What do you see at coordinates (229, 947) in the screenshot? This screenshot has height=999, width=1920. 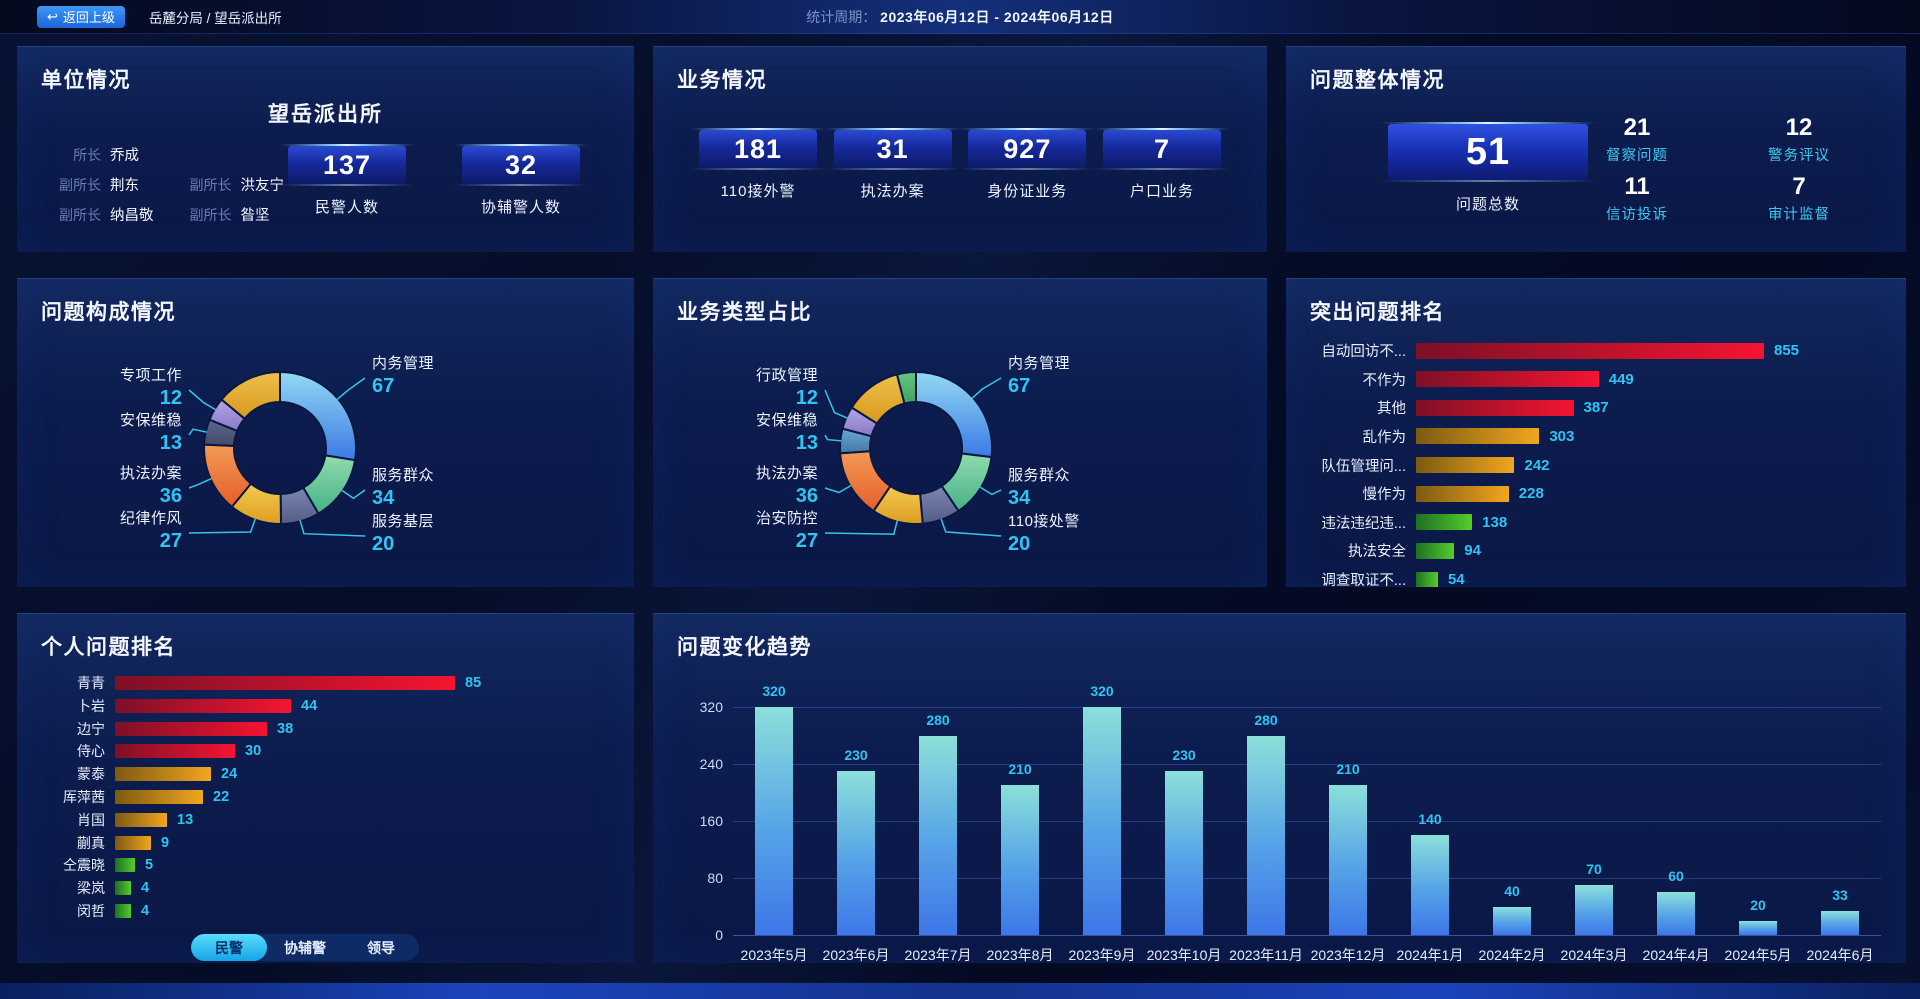 I see `tab-民警: 民警` at bounding box center [229, 947].